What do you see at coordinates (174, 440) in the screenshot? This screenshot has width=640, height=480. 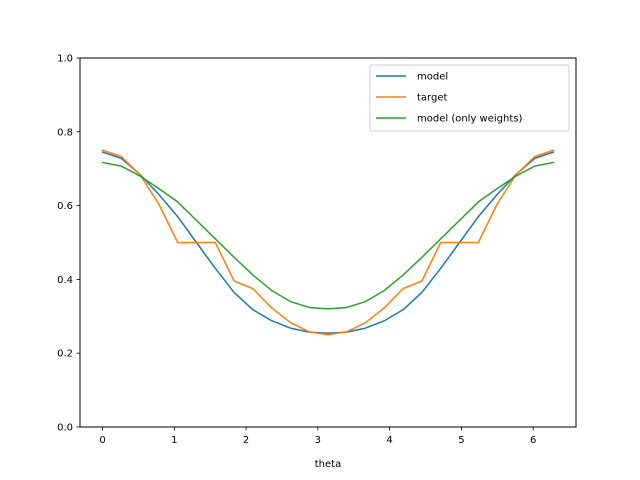 I see `x-tick-label-1: 1` at bounding box center [174, 440].